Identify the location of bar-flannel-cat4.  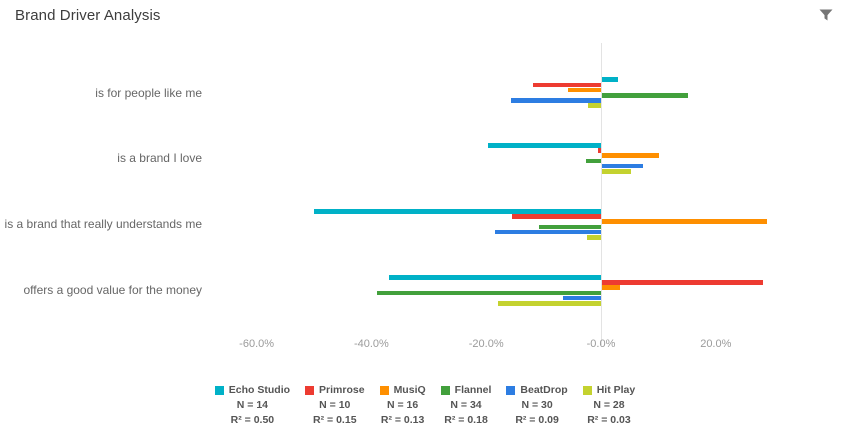
(489, 293).